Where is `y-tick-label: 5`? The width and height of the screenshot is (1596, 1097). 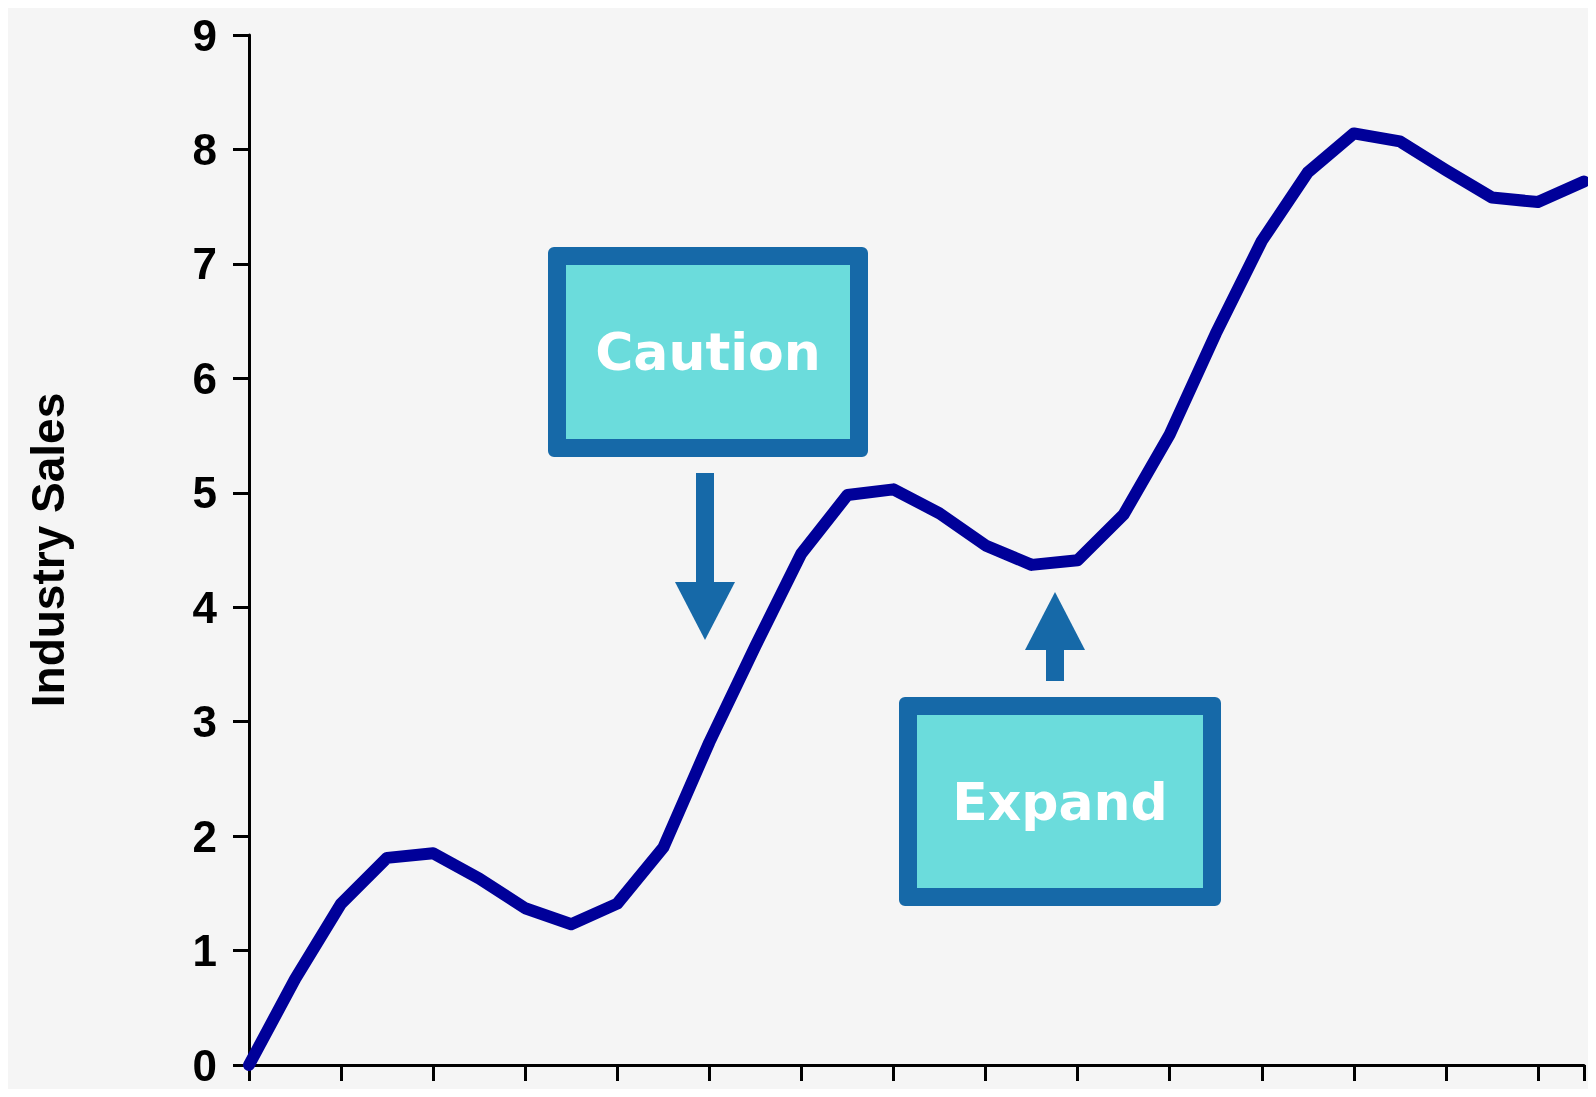 y-tick-label: 5 is located at coordinates (204, 493).